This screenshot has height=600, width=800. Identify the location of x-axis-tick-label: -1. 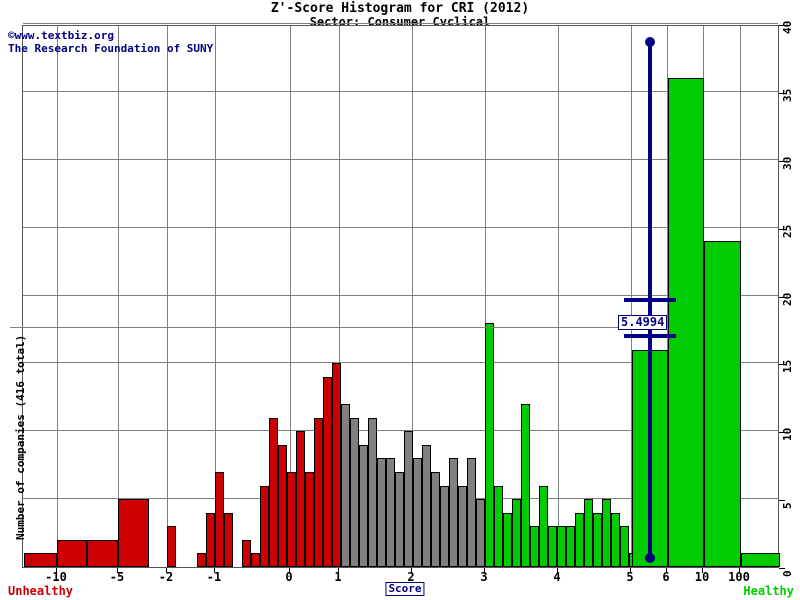
(214, 577).